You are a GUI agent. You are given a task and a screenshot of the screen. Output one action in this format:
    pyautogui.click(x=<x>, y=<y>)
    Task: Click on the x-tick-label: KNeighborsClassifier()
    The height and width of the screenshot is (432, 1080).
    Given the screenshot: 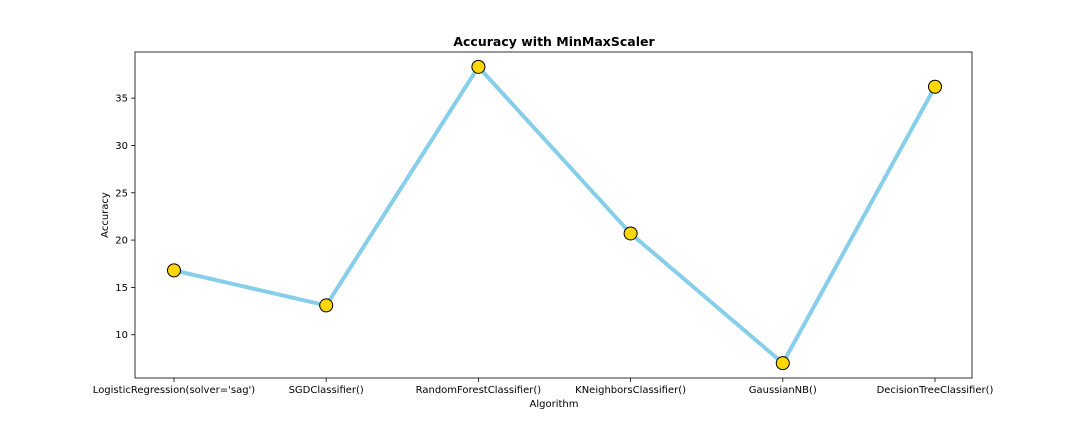 What is the action you would take?
    pyautogui.click(x=630, y=390)
    